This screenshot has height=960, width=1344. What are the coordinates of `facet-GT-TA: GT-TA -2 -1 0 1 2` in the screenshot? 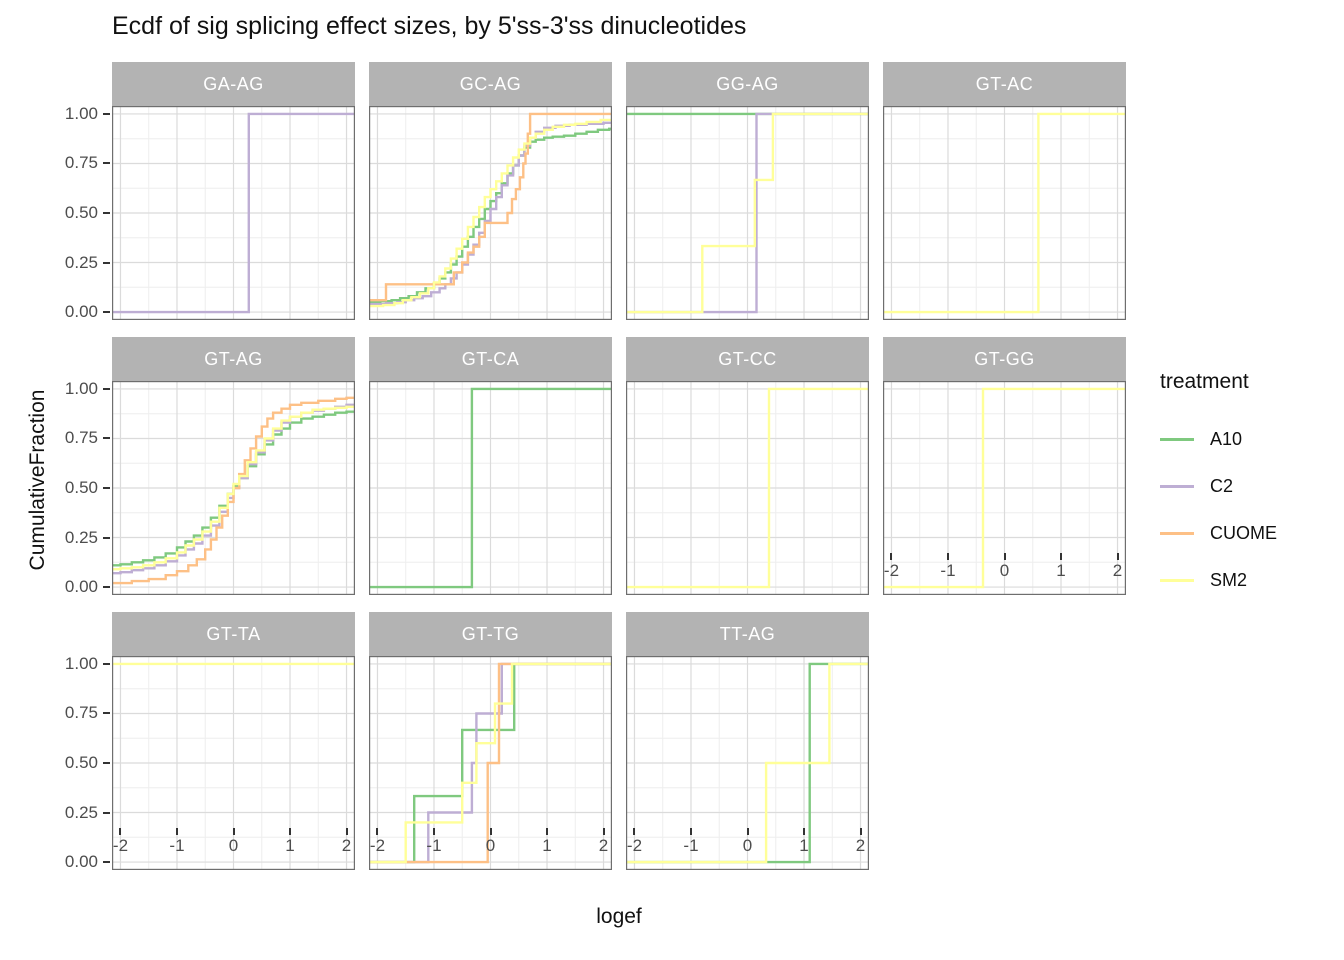 It's located at (233, 741).